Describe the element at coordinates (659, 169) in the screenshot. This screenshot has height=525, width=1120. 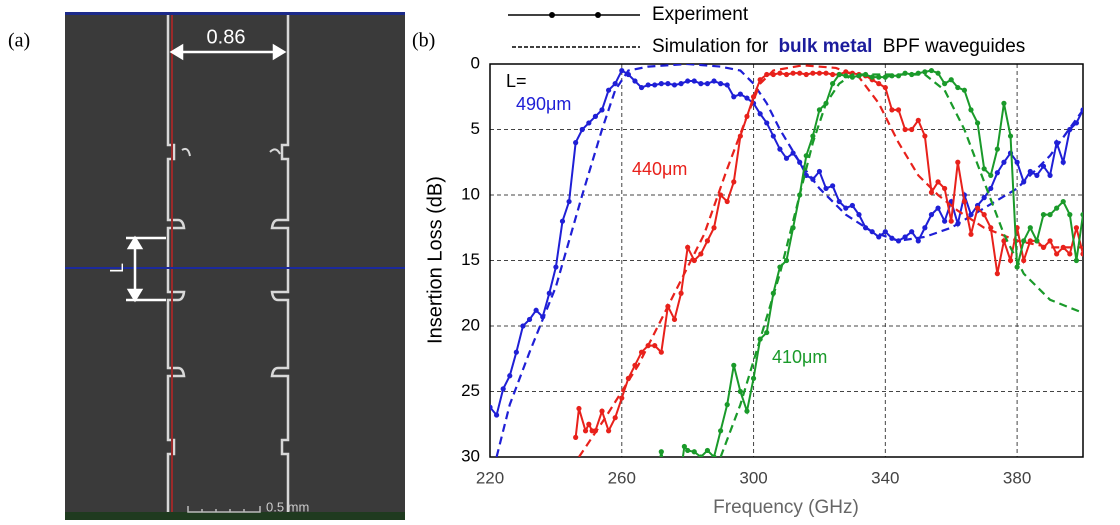
I see `annotation: 440μm` at that location.